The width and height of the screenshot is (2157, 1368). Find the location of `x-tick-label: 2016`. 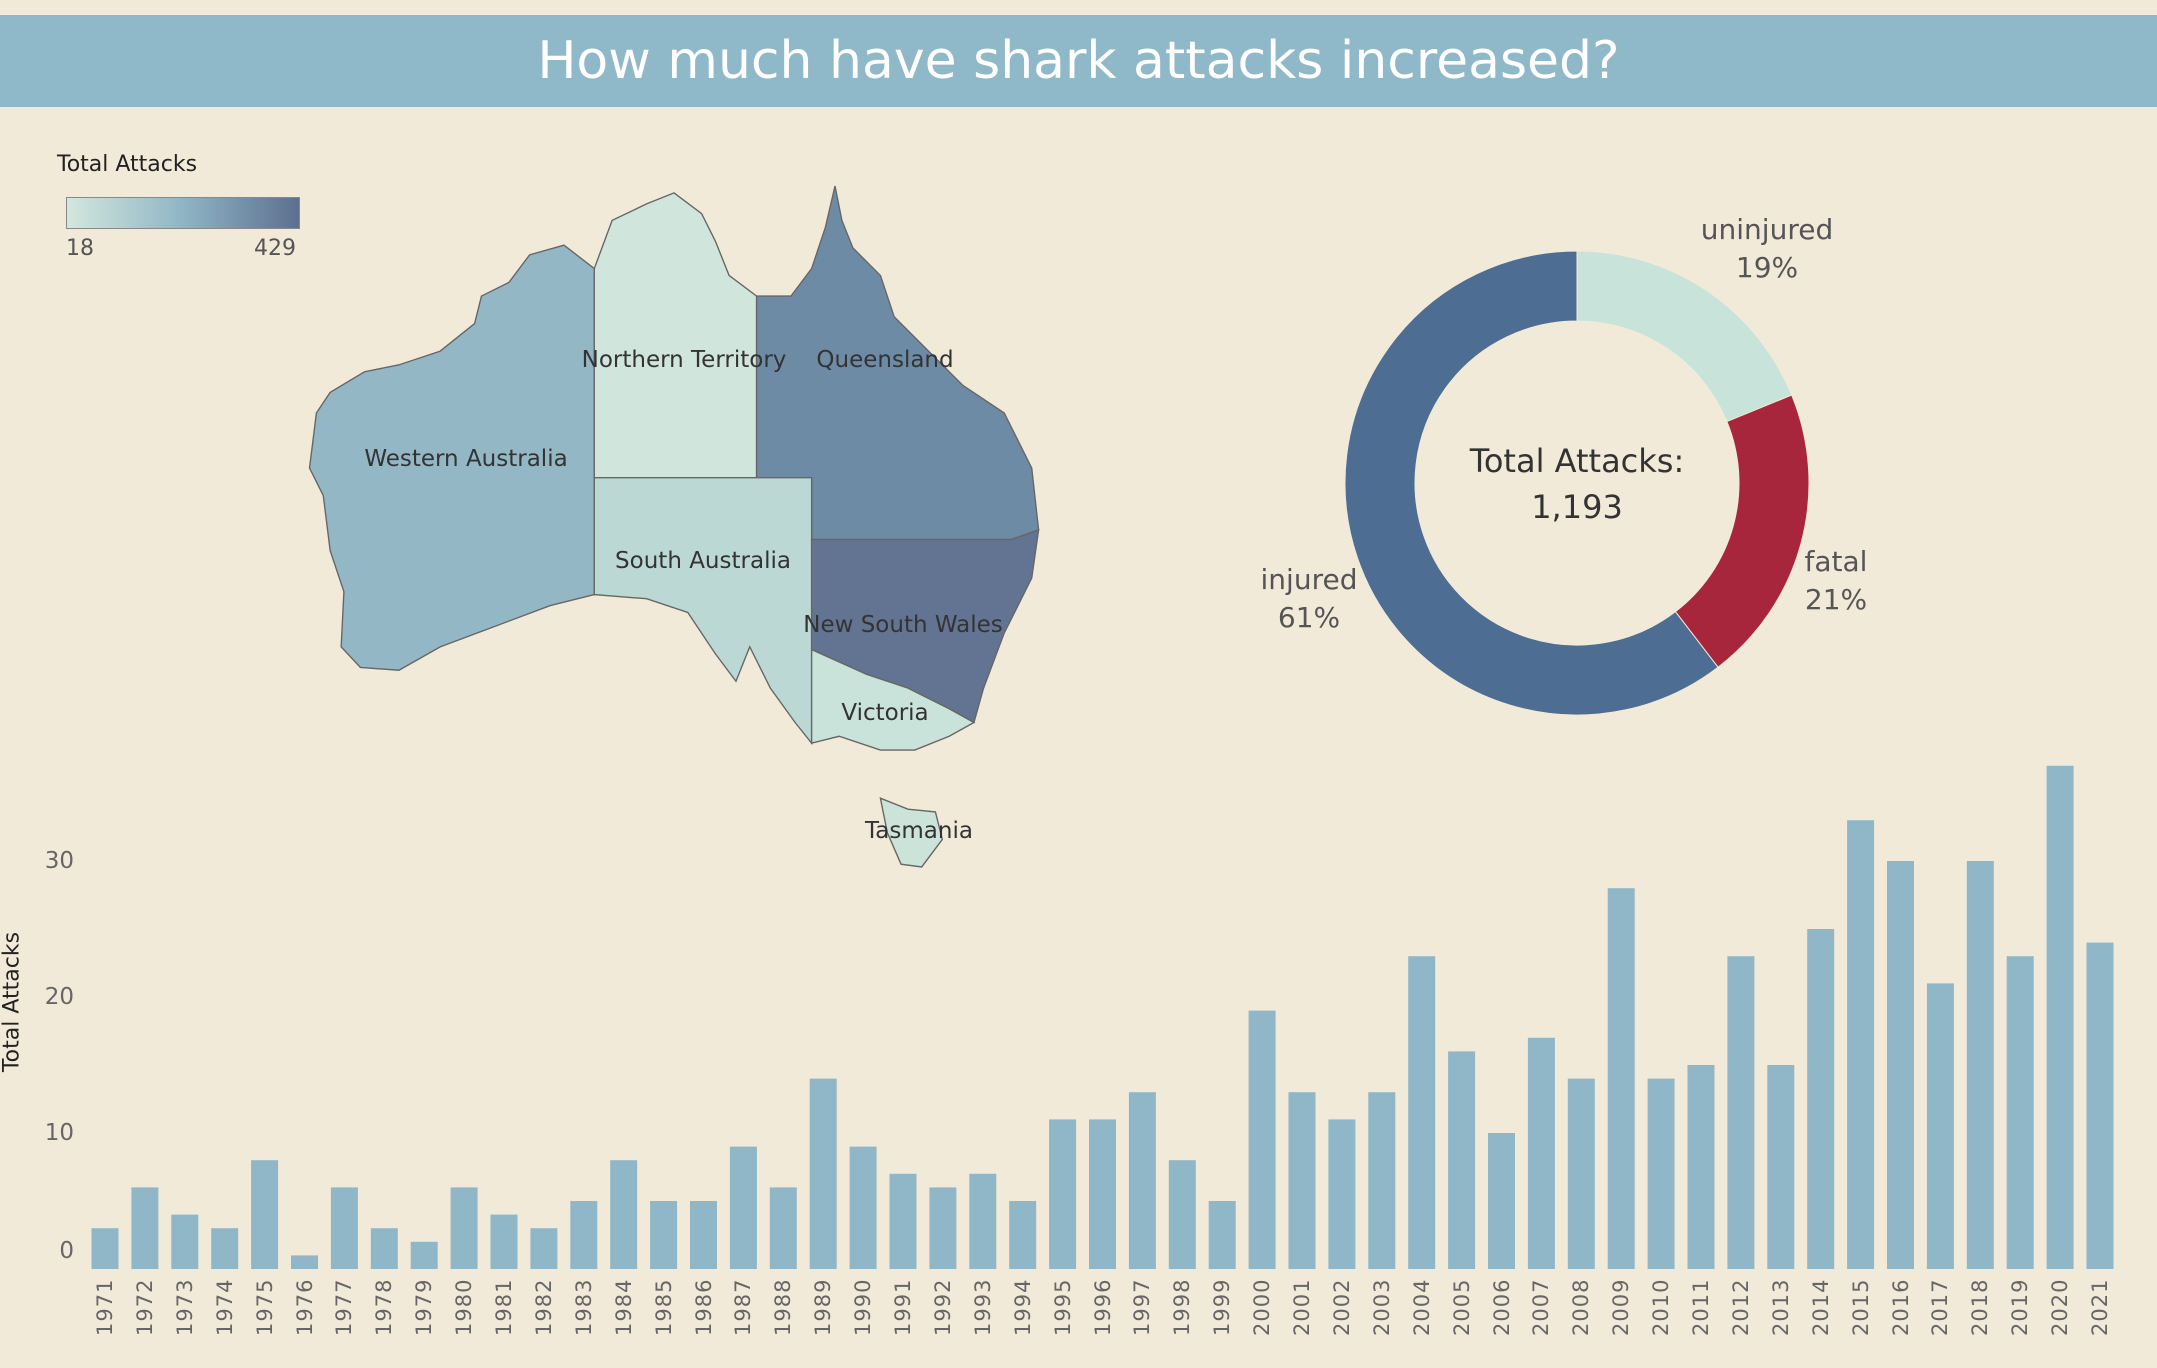

x-tick-label: 2016 is located at coordinates (1900, 1307).